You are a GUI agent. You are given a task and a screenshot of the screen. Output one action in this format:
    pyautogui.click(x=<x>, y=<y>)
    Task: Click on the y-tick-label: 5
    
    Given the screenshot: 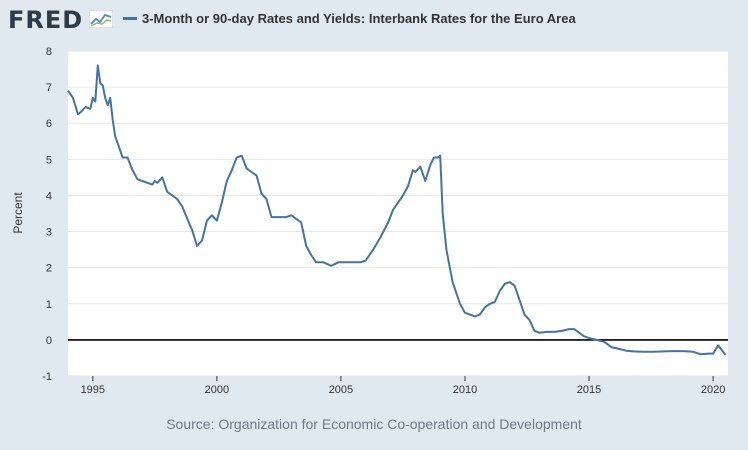 What is the action you would take?
    pyautogui.click(x=49, y=160)
    